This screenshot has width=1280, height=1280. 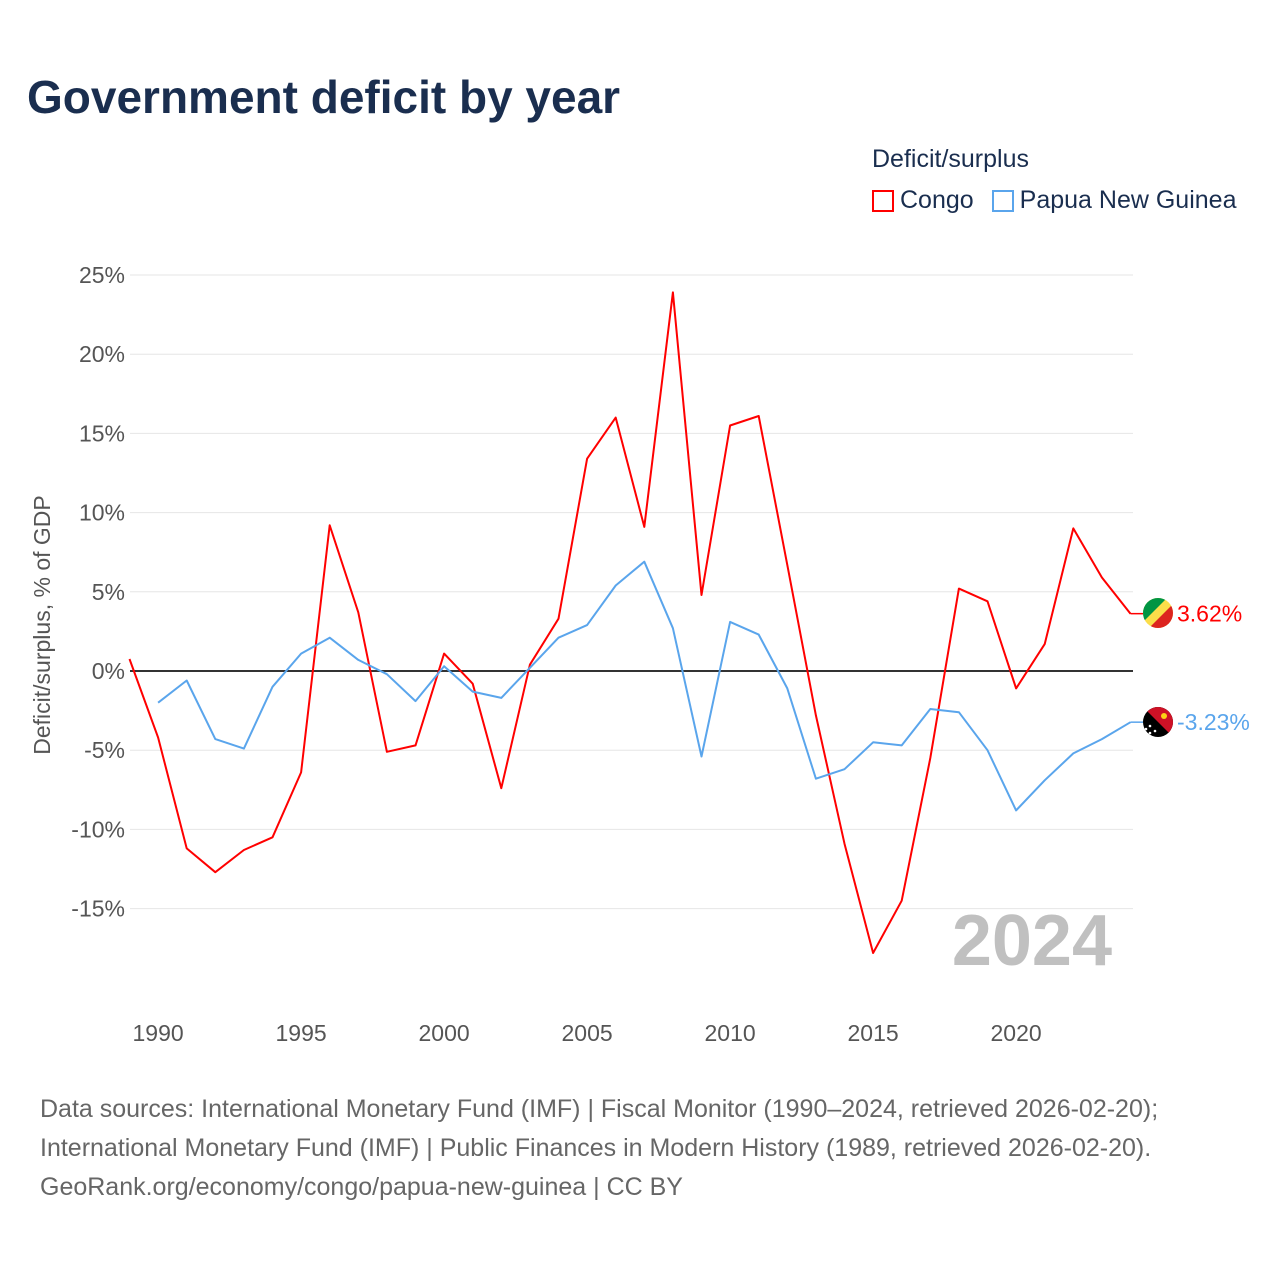 What do you see at coordinates (937, 200) in the screenshot?
I see `legend-label: Congo` at bounding box center [937, 200].